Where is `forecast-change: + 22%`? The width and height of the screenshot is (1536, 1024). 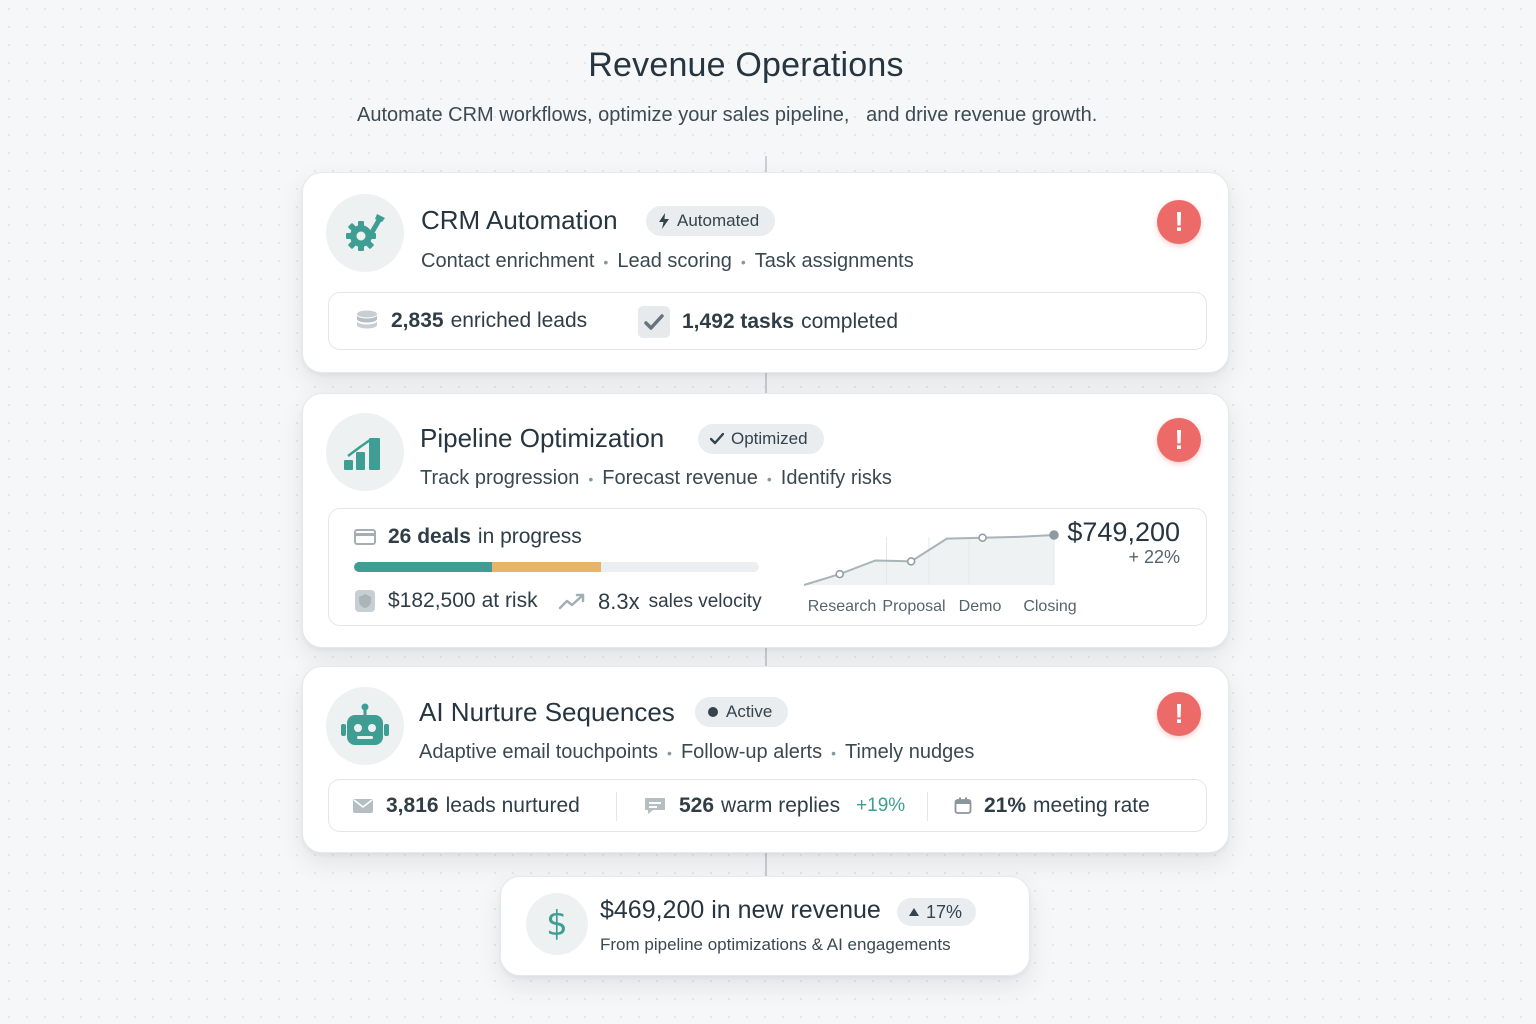
forecast-change: + 22% is located at coordinates (1154, 557).